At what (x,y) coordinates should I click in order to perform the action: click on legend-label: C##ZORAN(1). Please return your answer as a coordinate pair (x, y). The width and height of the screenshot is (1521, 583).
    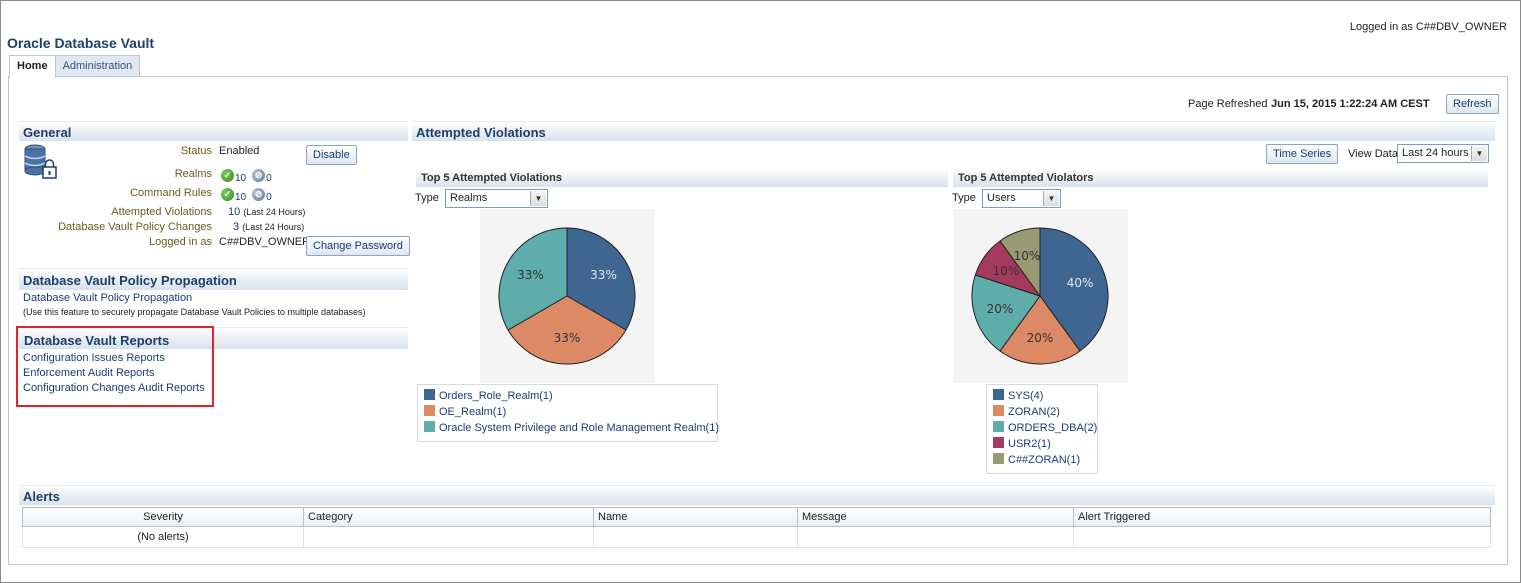
    Looking at the image, I should click on (1044, 460).